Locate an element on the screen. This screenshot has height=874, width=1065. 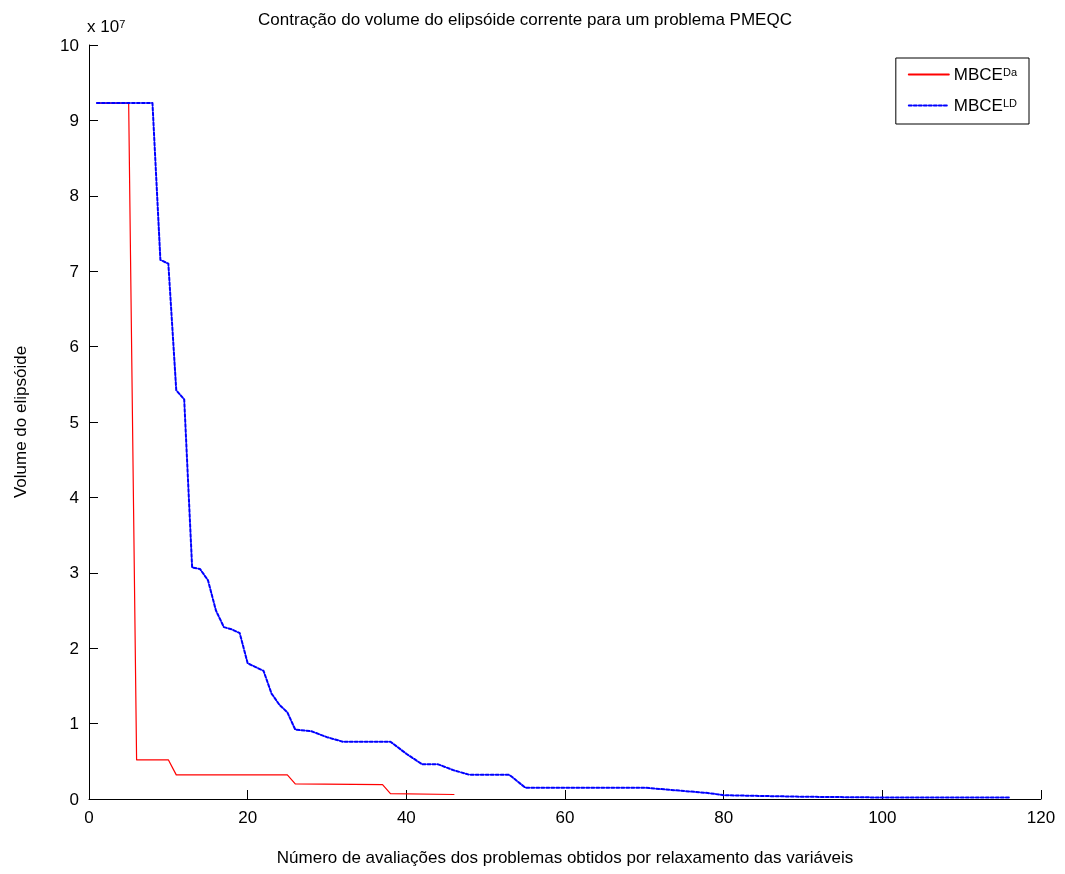
x-tick-label: 40 is located at coordinates (406, 817).